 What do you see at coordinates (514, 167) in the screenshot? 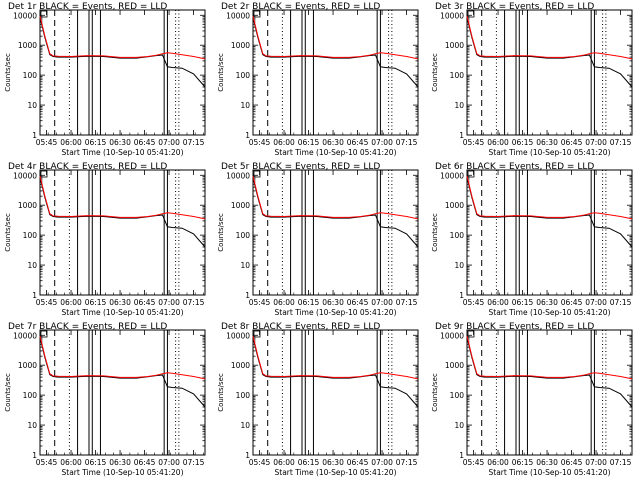
I see `panel-title: Det 6r BLACK = Events, RED = LLD` at bounding box center [514, 167].